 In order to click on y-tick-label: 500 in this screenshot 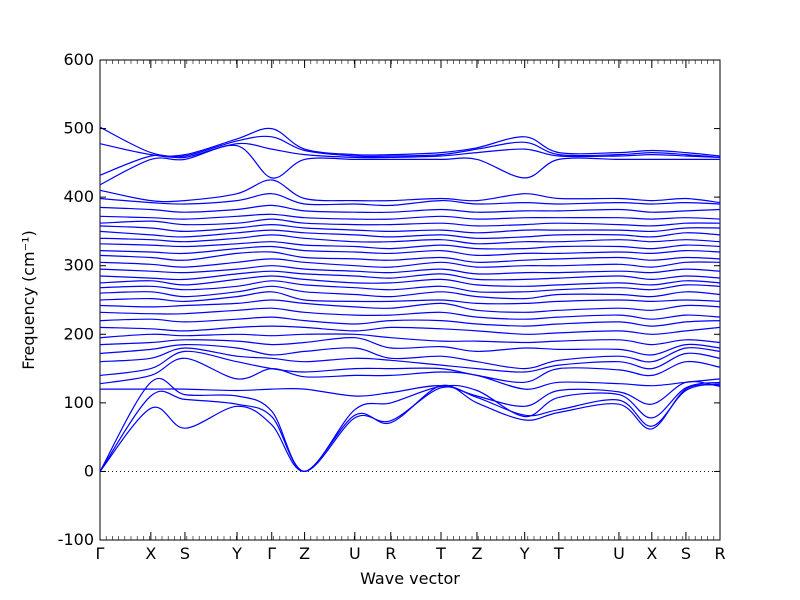, I will do `click(78, 128)`.